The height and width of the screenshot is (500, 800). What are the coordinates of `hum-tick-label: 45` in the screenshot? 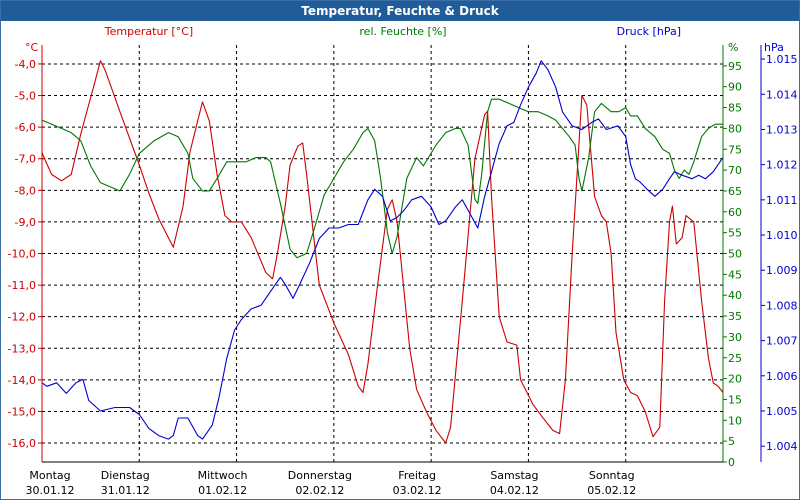 It's located at (735, 274).